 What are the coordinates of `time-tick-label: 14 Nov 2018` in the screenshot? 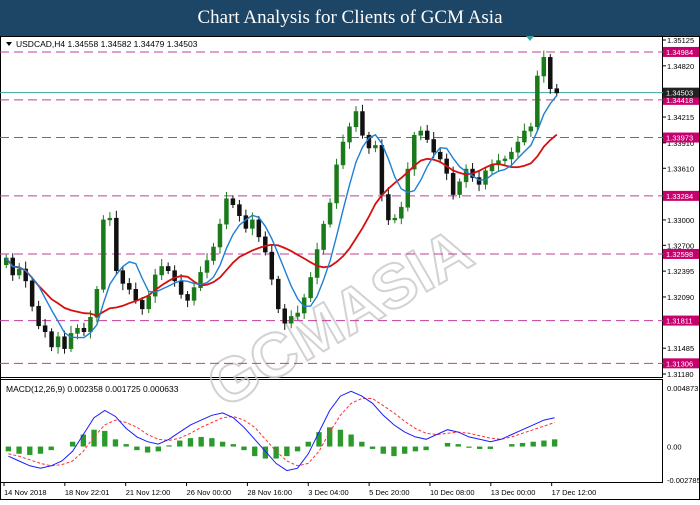 It's located at (25, 492).